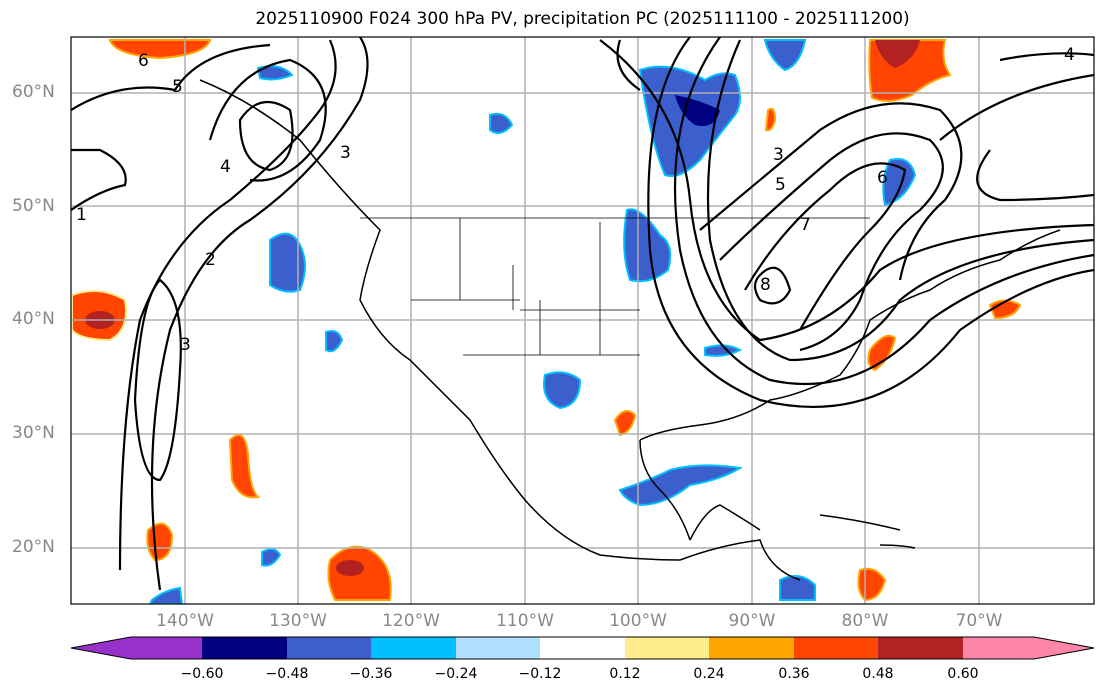  What do you see at coordinates (525, 621) in the screenshot?
I see `lon-label: 110°W` at bounding box center [525, 621].